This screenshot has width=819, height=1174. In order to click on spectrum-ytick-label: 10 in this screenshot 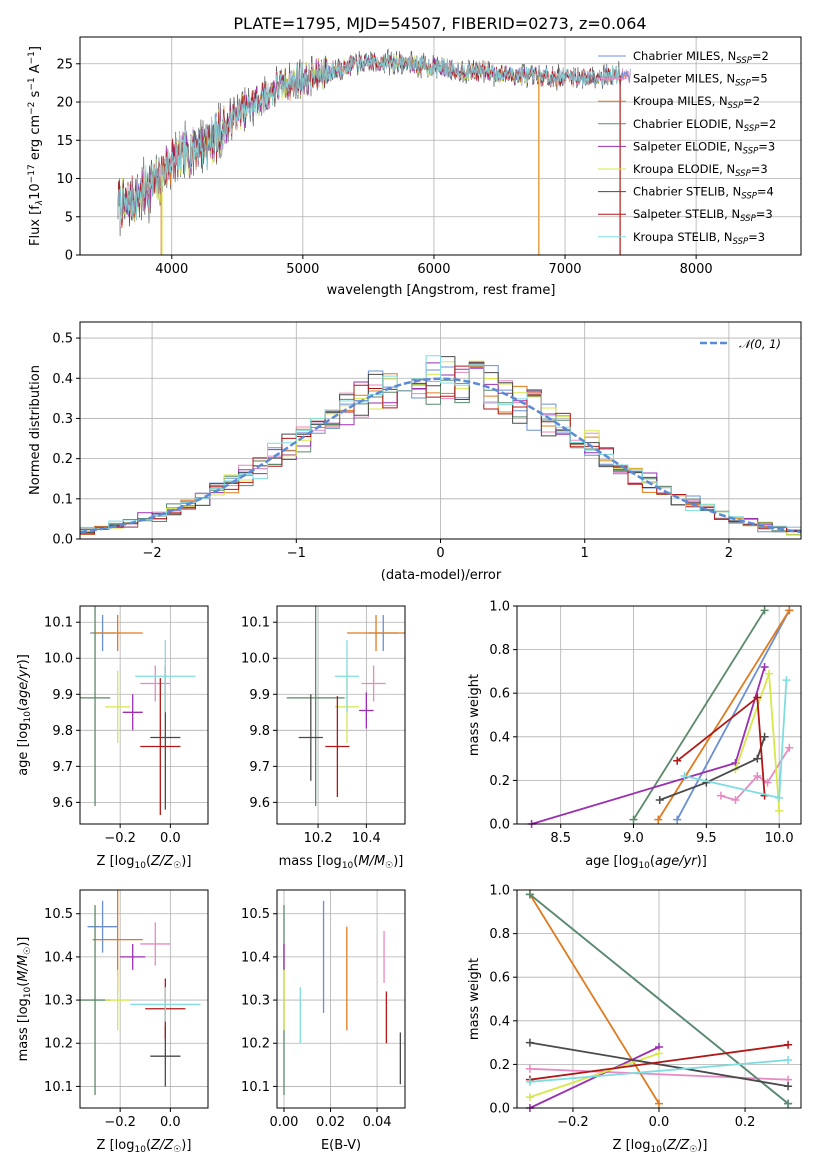, I will do `click(64, 179)`.